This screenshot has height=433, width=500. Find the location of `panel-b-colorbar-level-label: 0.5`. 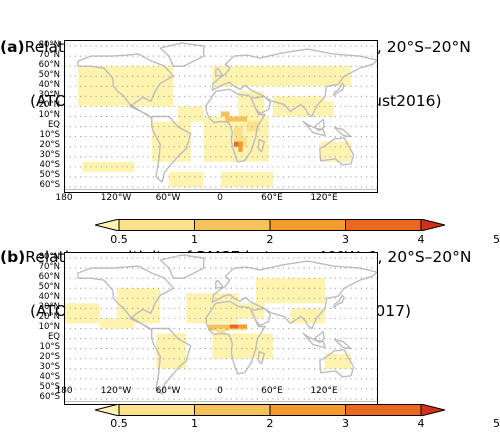

panel-b-colorbar-level-label: 0.5 is located at coordinates (119, 423).